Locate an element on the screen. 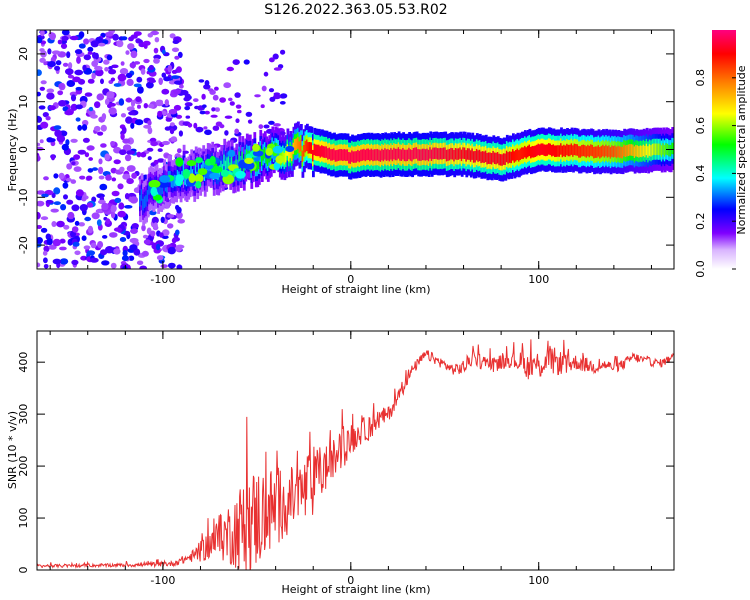 The width and height of the screenshot is (750, 600). colorbar-tick-label: 0.8 is located at coordinates (700, 78).